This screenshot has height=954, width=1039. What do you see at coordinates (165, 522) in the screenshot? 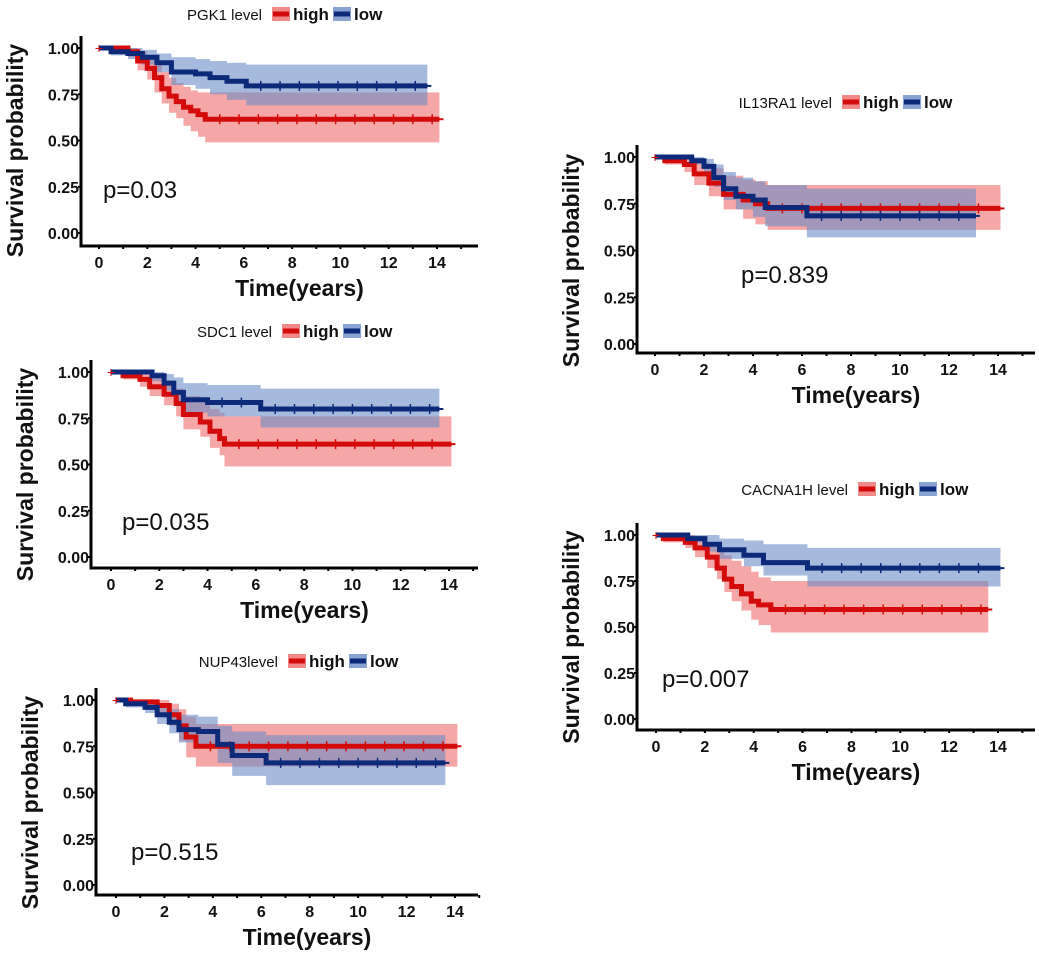
I see `p-value: p=0.035` at bounding box center [165, 522].